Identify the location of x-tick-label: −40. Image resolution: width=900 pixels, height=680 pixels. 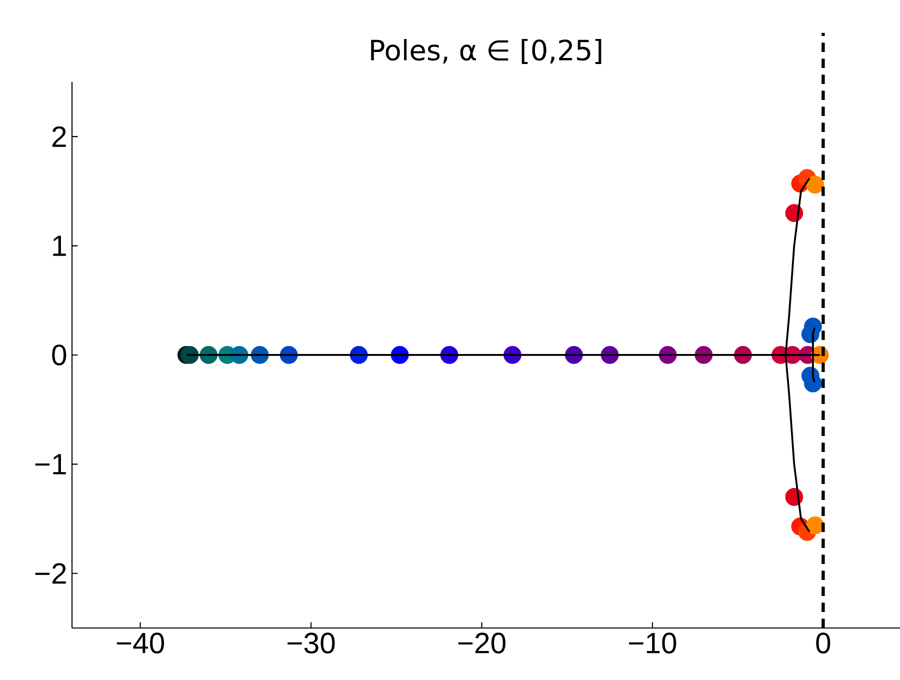
(140, 643).